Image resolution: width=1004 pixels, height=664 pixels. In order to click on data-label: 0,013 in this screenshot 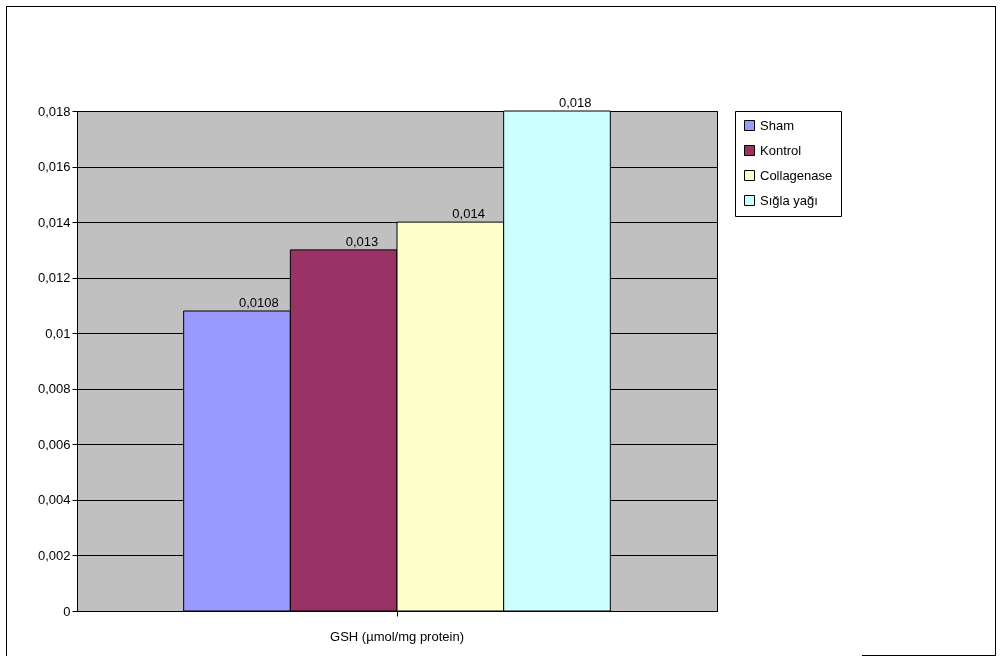, I will do `click(362, 241)`.